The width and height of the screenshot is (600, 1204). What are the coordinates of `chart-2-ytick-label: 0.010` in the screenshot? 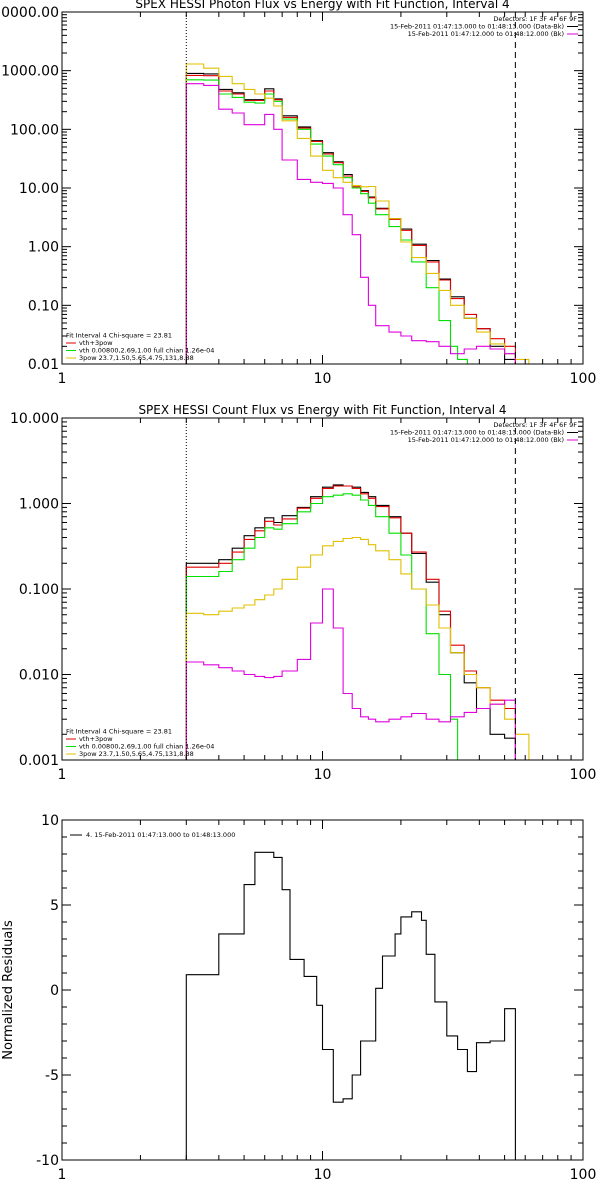 It's located at (39, 676).